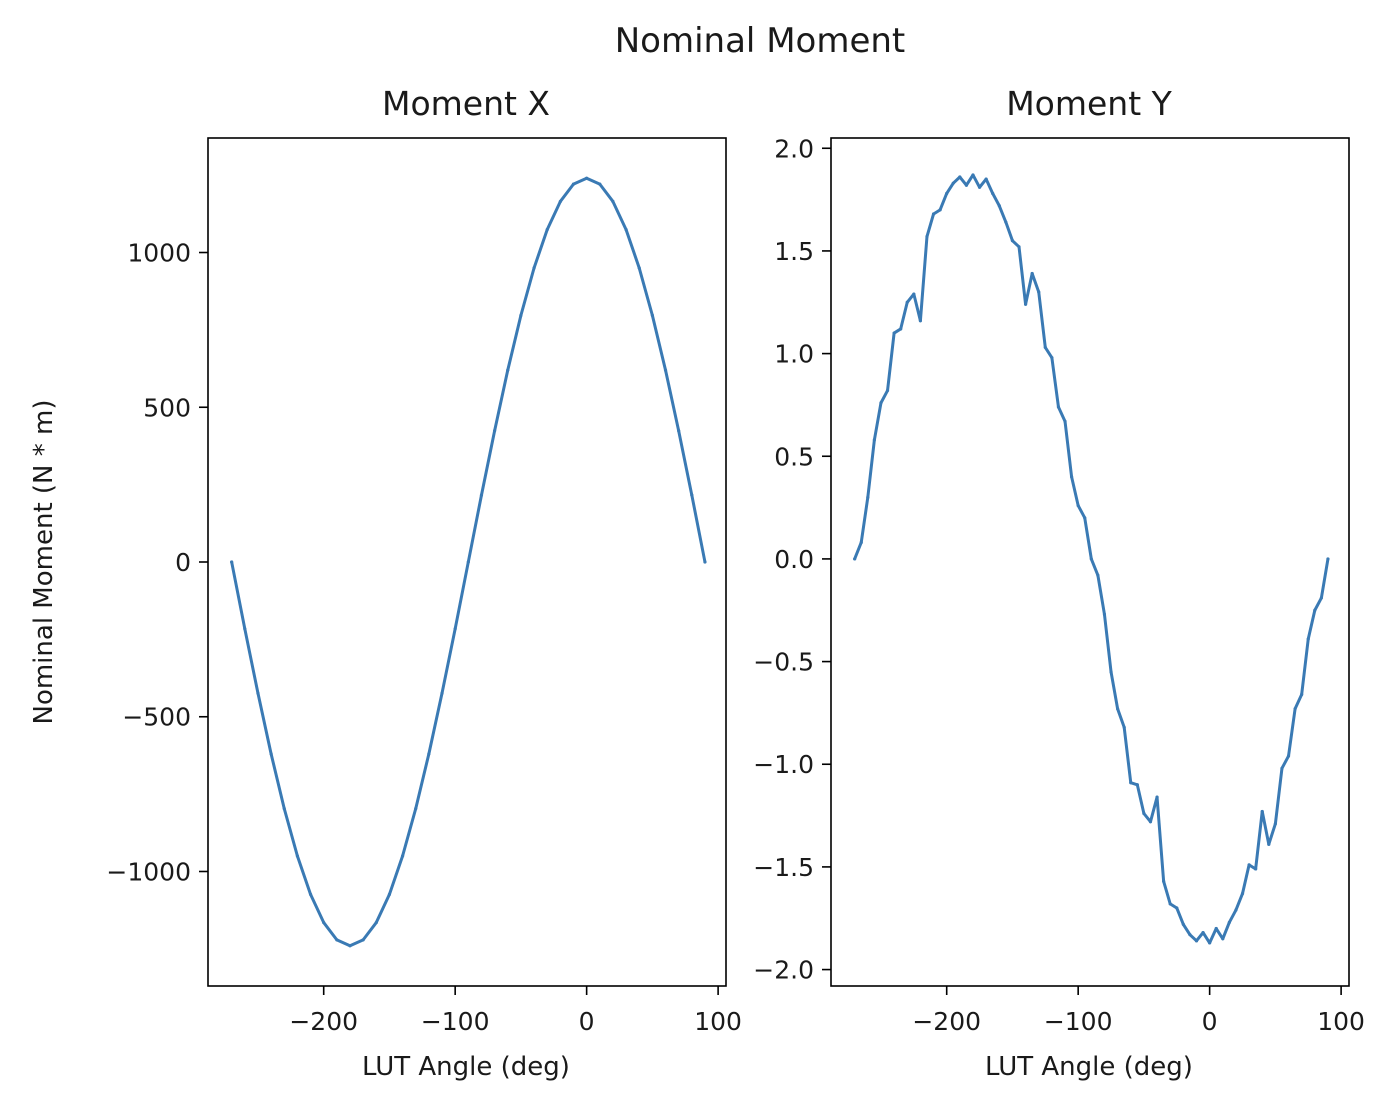 This screenshot has height=1112, width=1382. I want to click on moment-x-ylabel: Nominal Moment (N * m), so click(44, 562).